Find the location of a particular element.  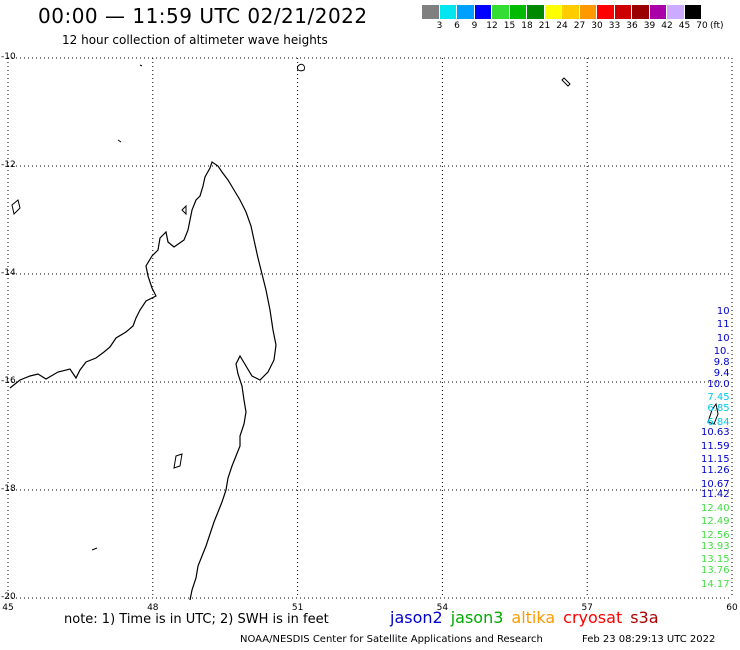

wave-height-value: 12.49 is located at coordinates (715, 522).